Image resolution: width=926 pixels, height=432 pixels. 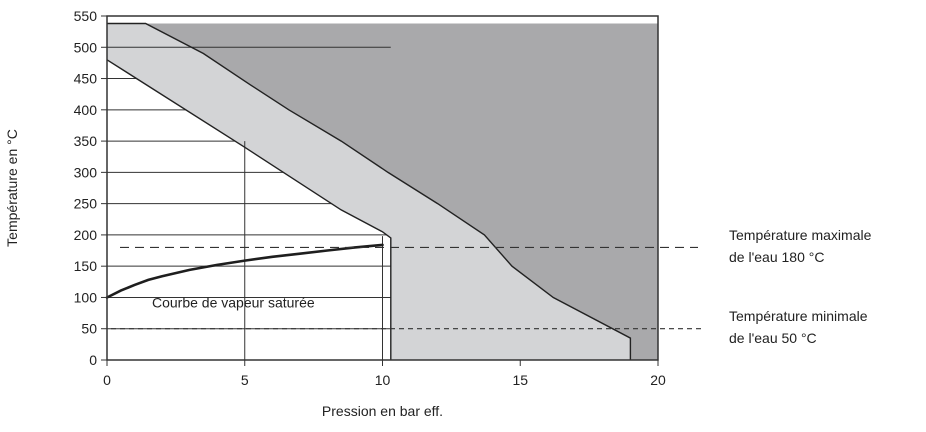 I want to click on x-tick-label-10: 10, so click(x=383, y=380).